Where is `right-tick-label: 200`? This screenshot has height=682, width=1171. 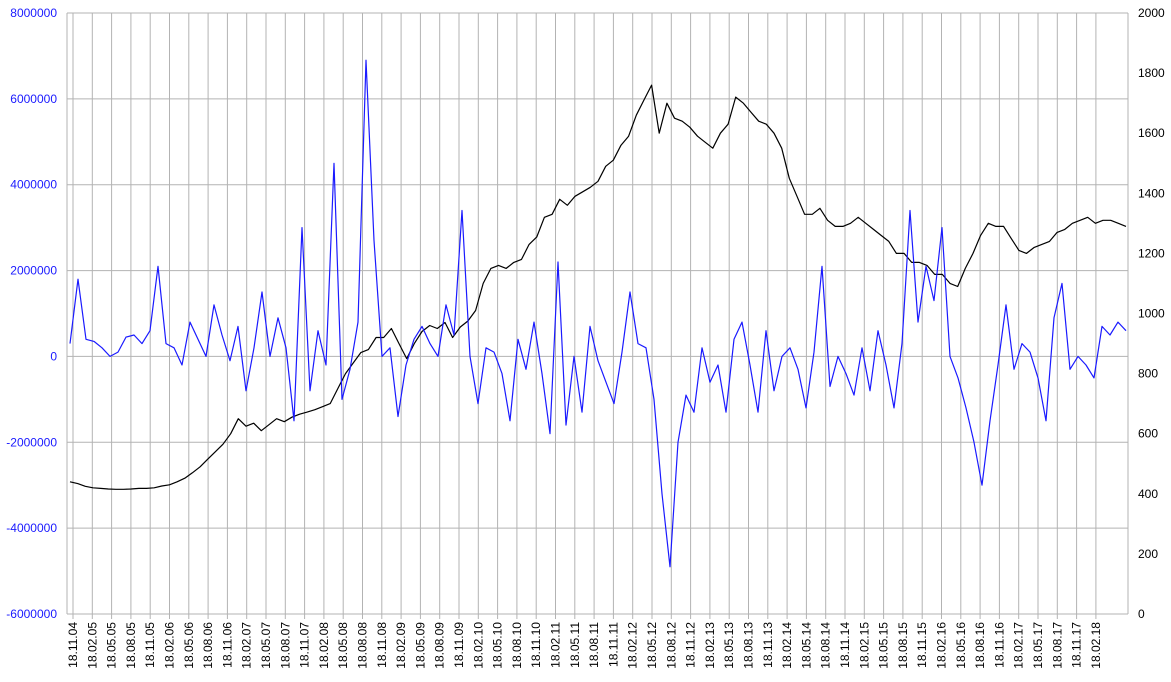
right-tick-label: 200 is located at coordinates (1148, 554).